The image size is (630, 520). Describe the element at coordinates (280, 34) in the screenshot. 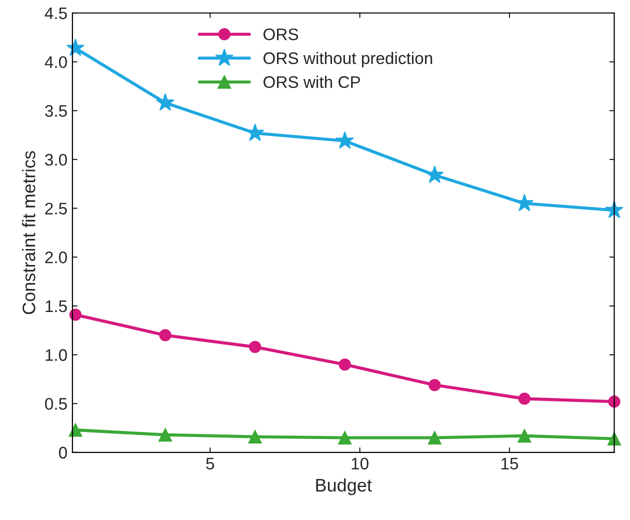

I see `legend-label: ORS` at that location.